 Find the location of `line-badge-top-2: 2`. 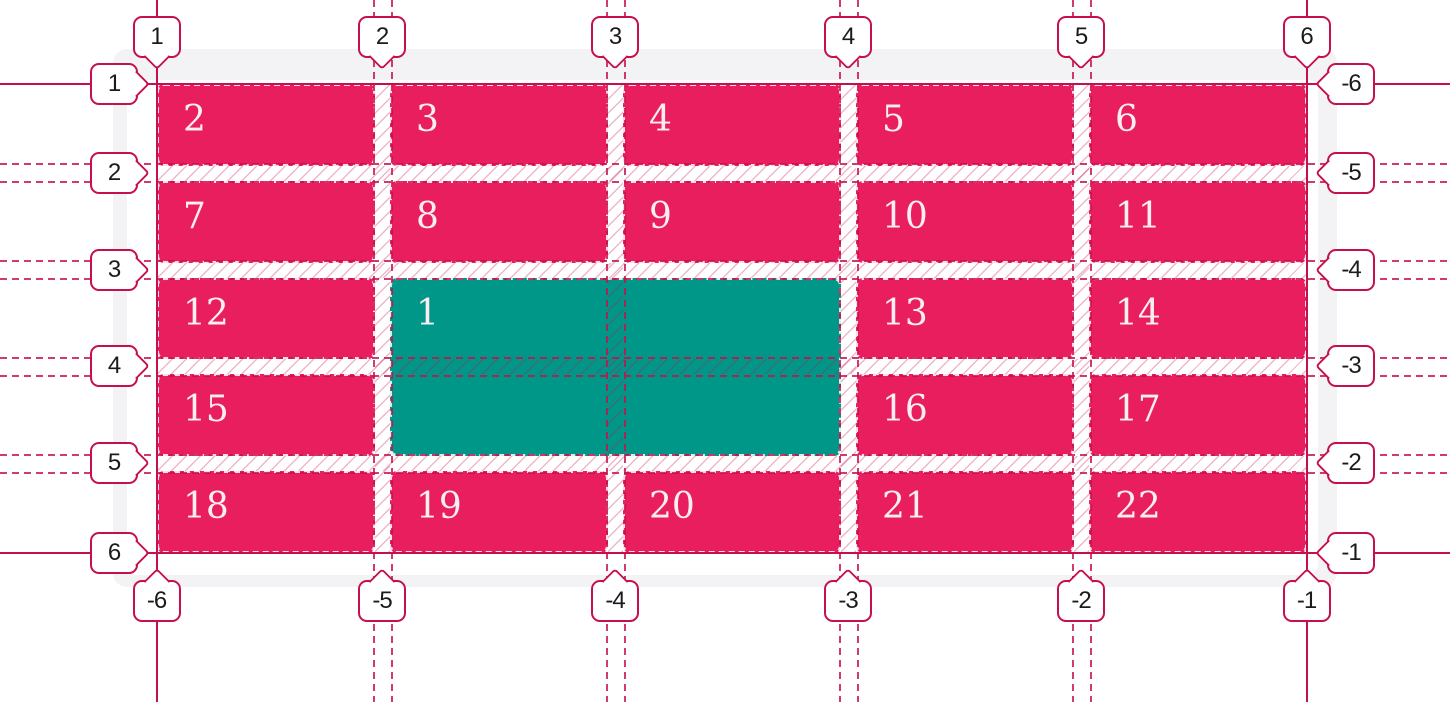

line-badge-top-2: 2 is located at coordinates (382, 37).